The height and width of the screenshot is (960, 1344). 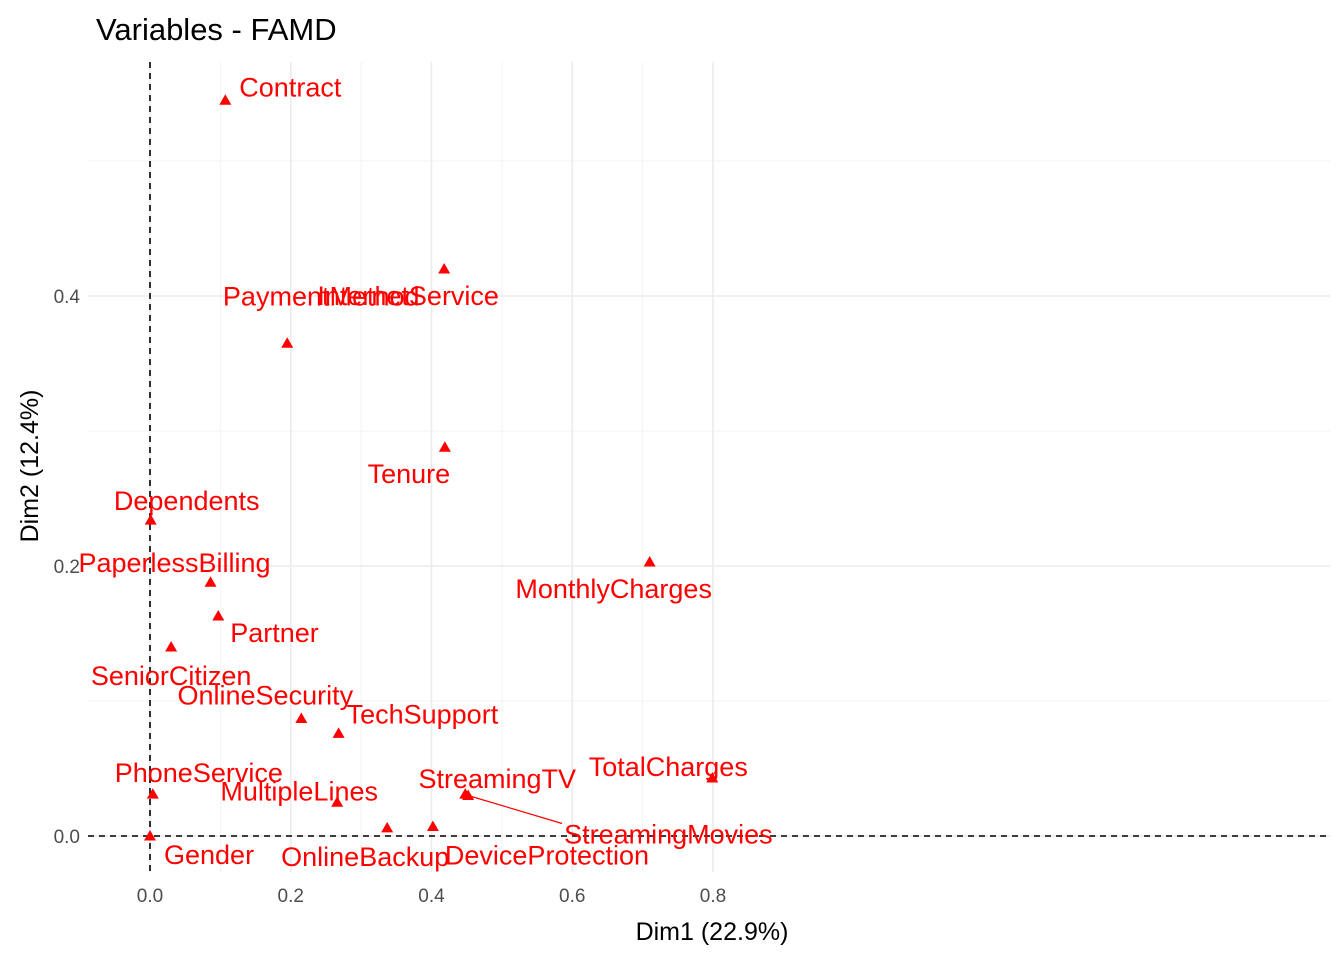 I want to click on point-onlinebackup, so click(x=387, y=827).